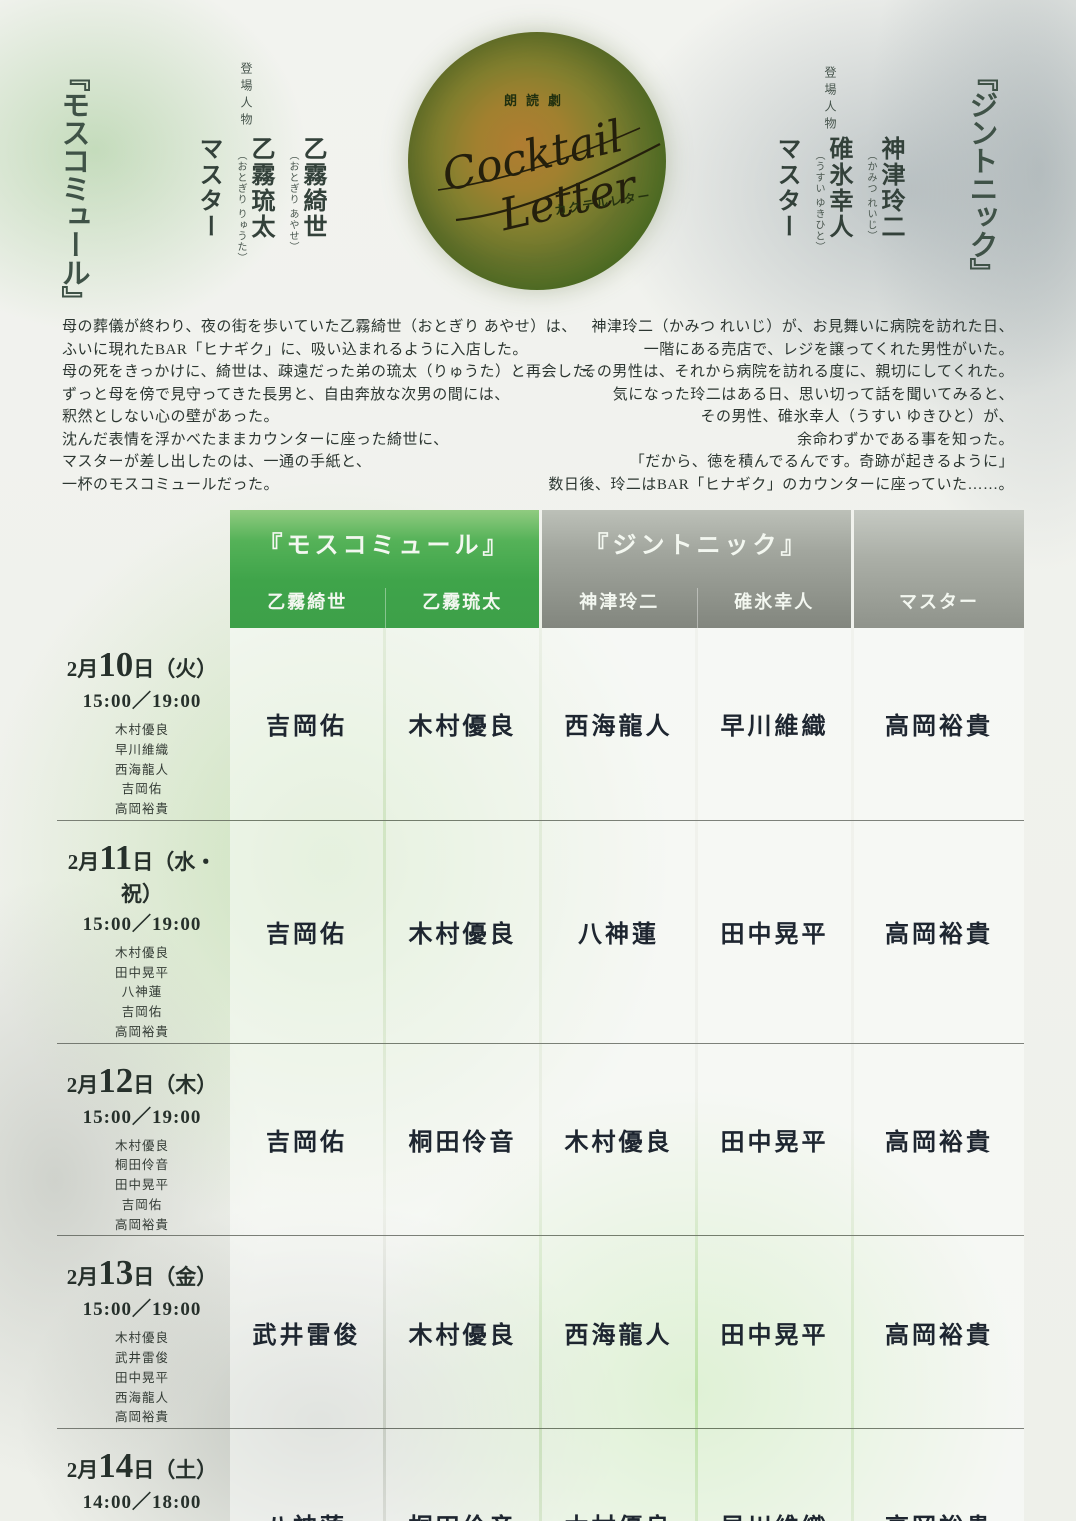 The width and height of the screenshot is (1076, 1521). I want to click on date-text: 2月11日（水・祝）, so click(142, 873).